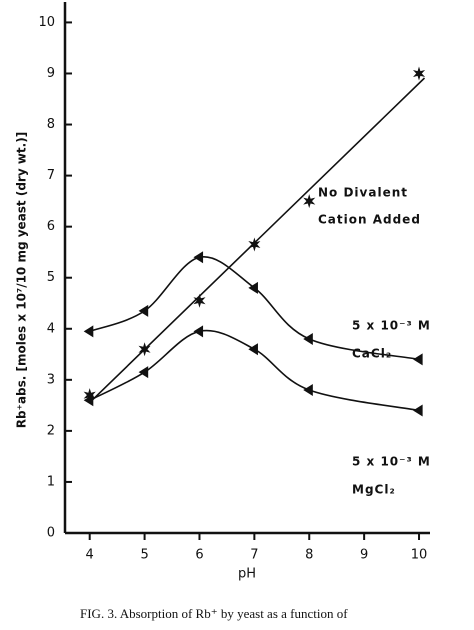 This screenshot has height=630, width=474. Describe the element at coordinates (374, 490) in the screenshot. I see `annotation: MgCl₂` at that location.